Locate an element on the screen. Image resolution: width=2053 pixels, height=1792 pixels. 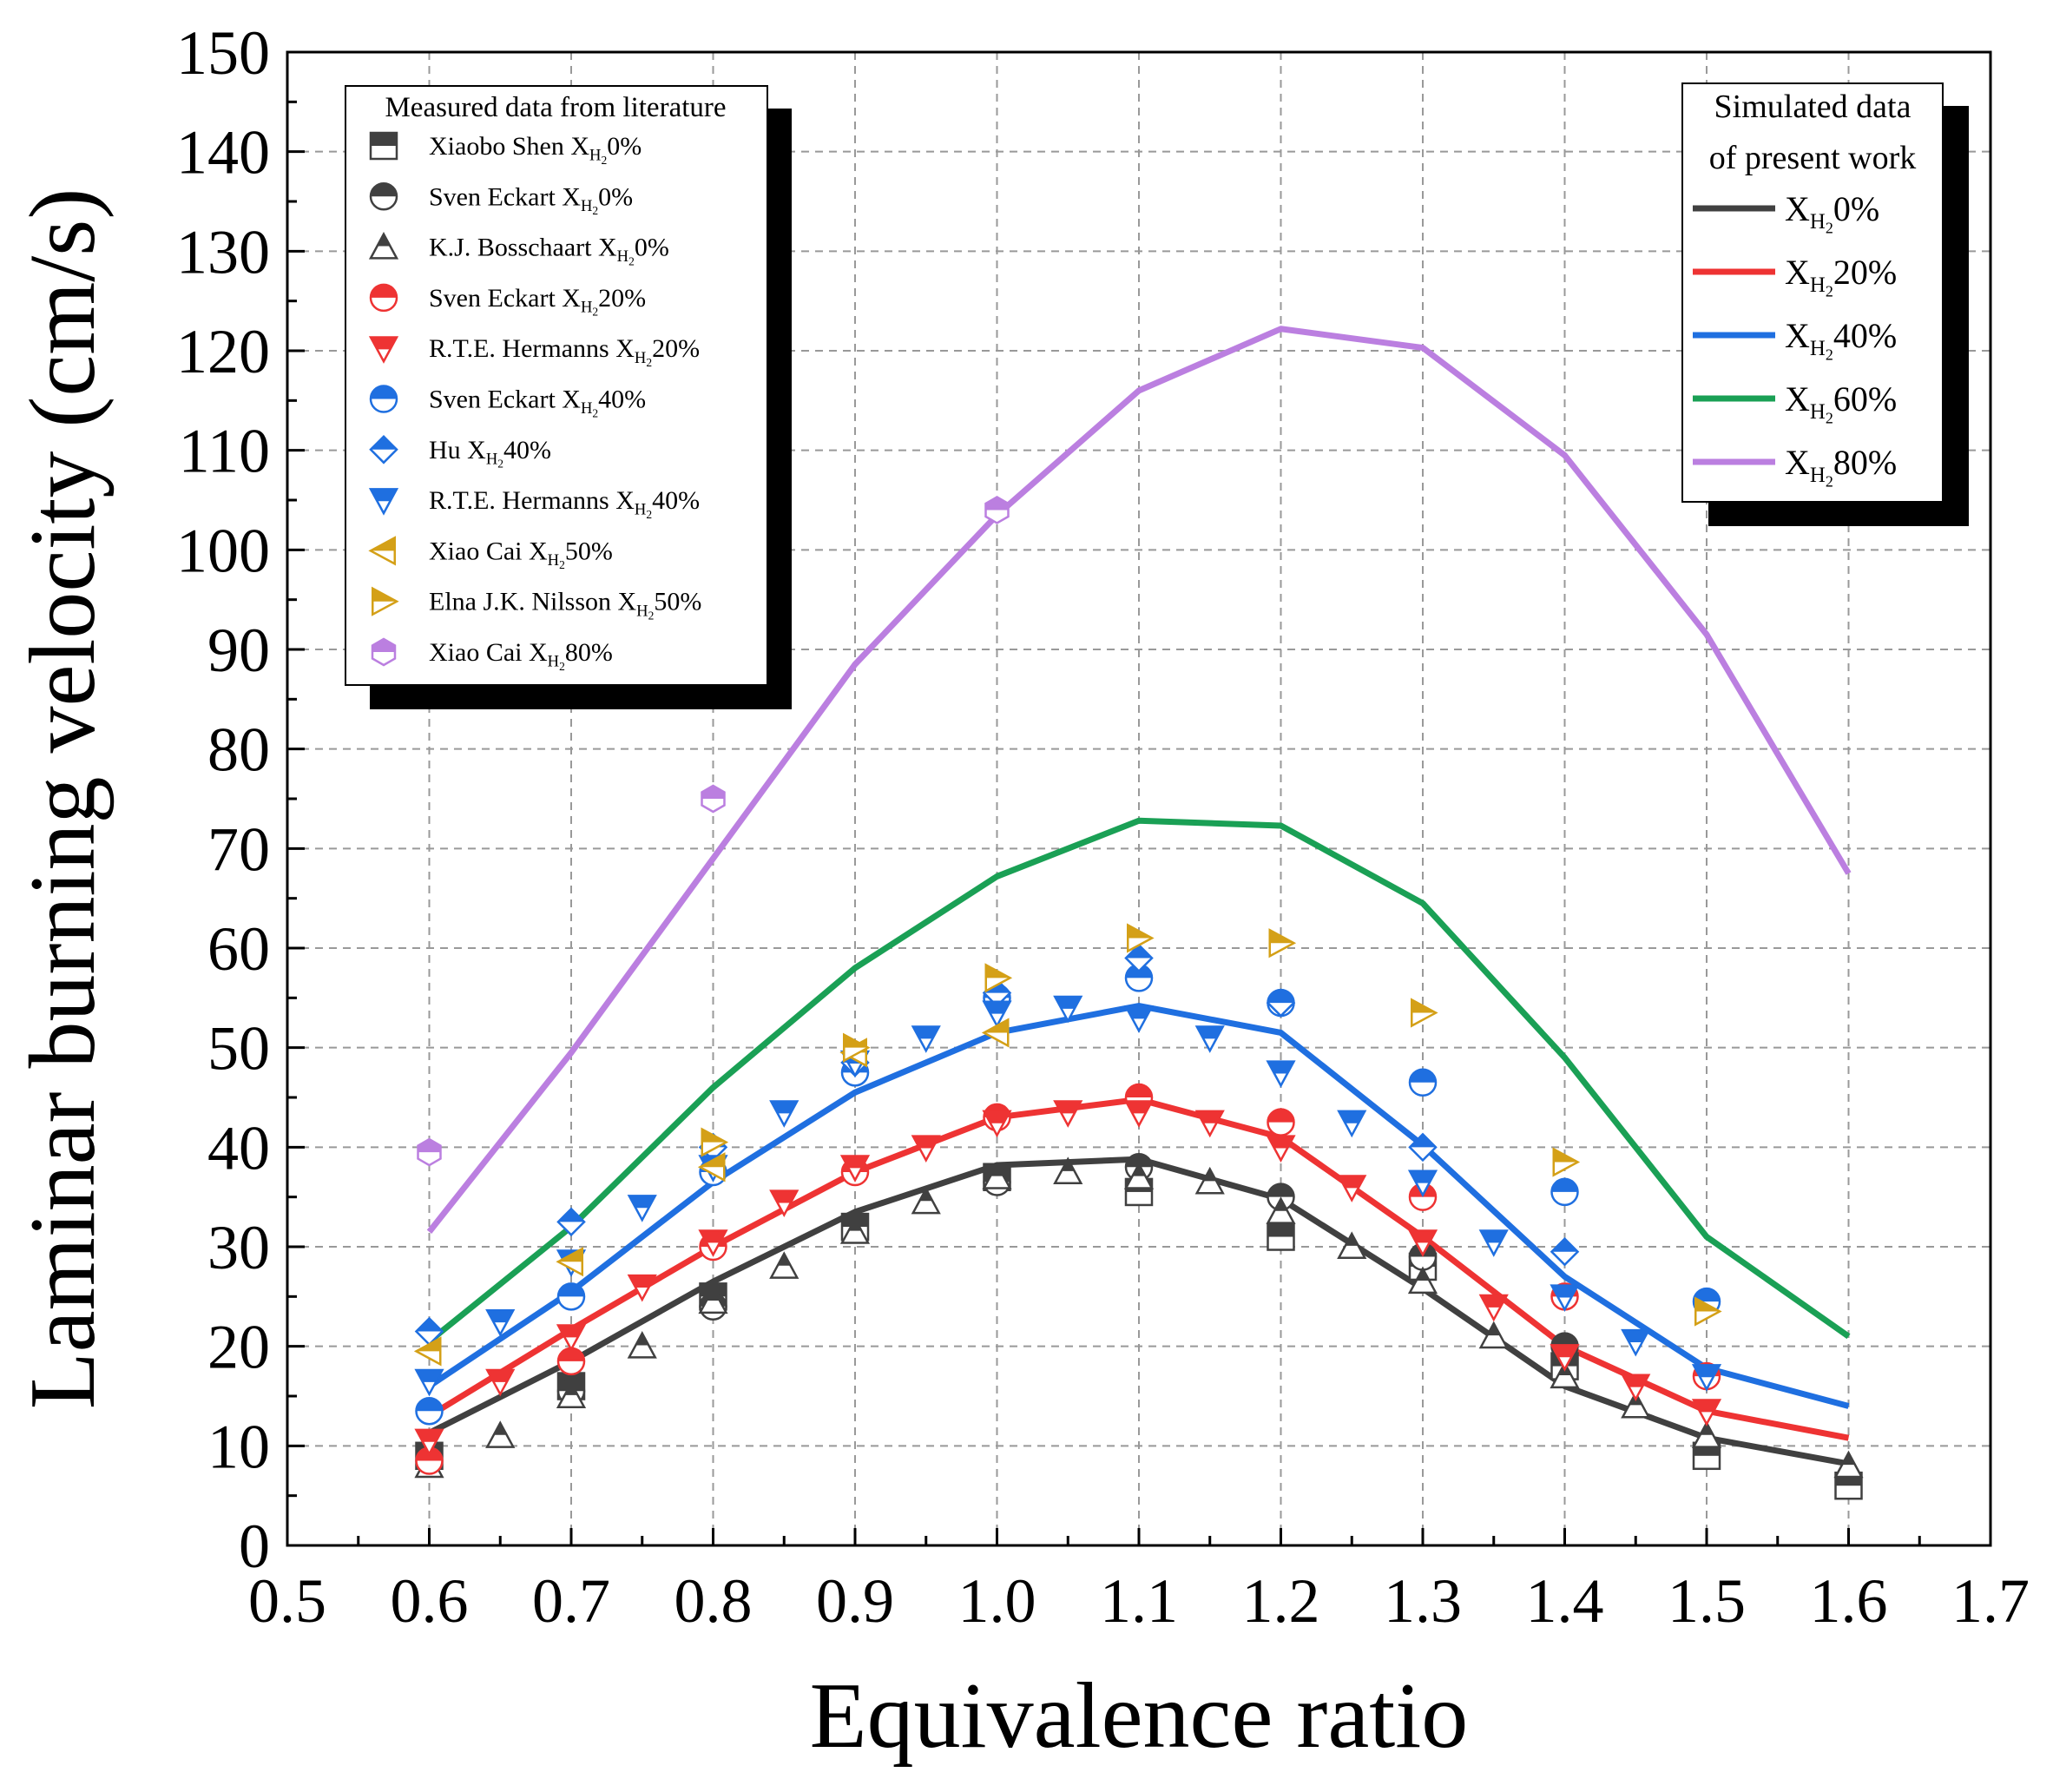
measured-legend-label-6: Hu XH240% is located at coordinates (490, 453).